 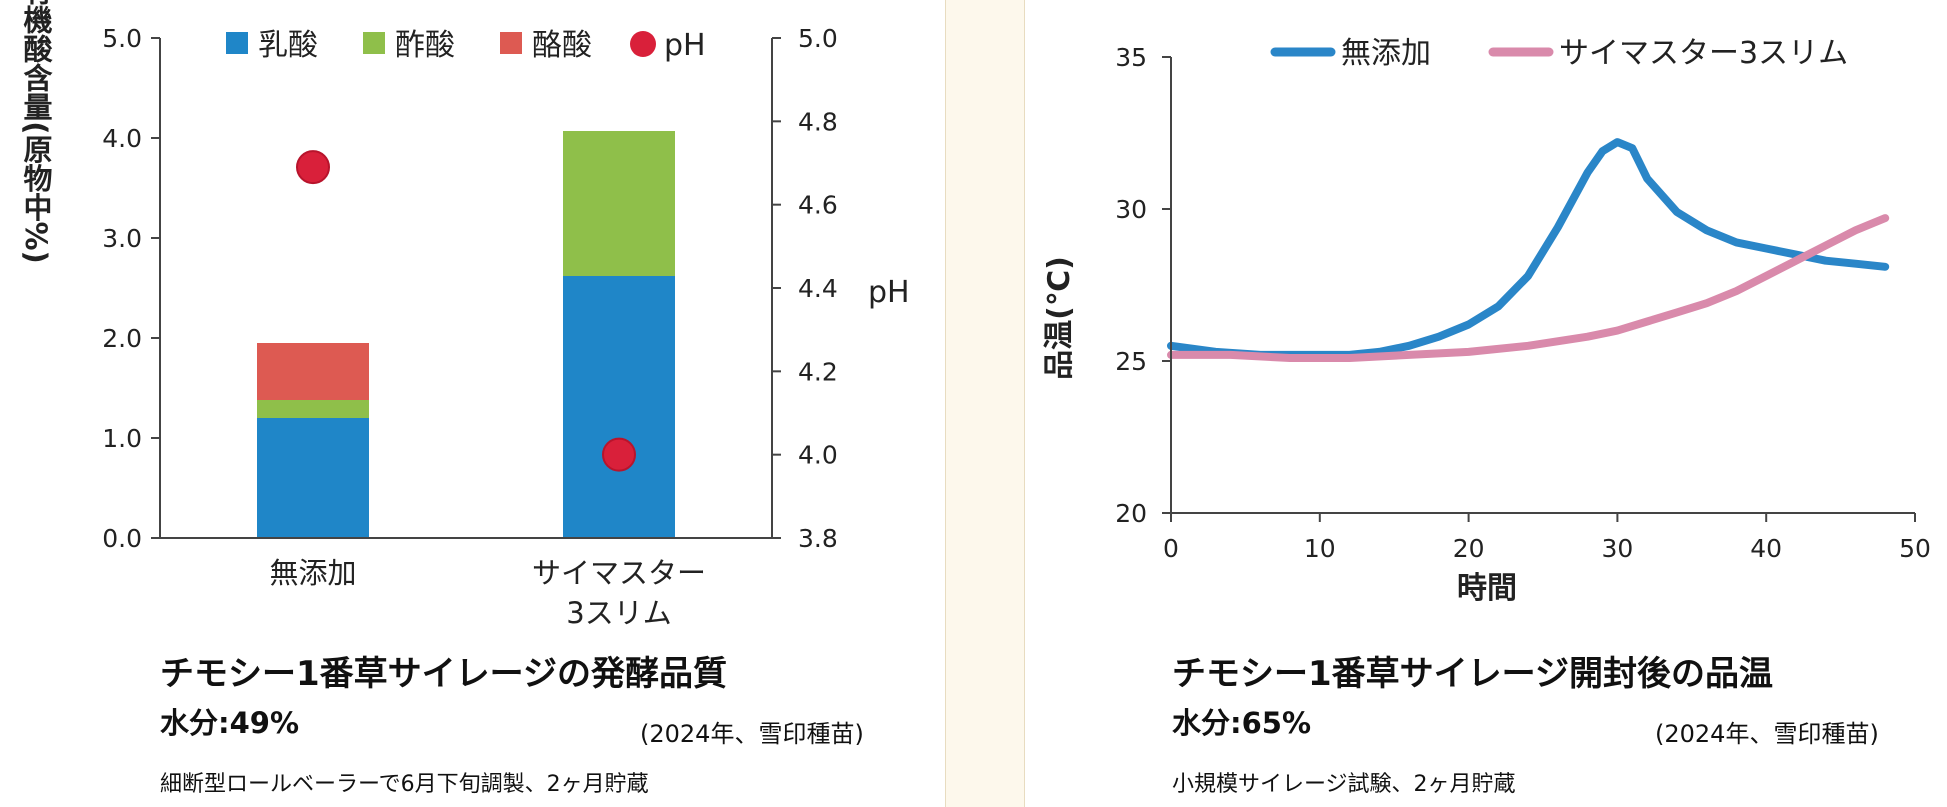 I want to click on x-tick-label: 20, so click(x=1469, y=548).